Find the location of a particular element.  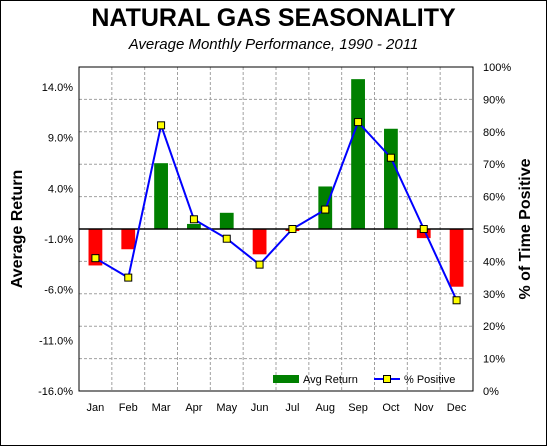

marker-jun is located at coordinates (259, 264).